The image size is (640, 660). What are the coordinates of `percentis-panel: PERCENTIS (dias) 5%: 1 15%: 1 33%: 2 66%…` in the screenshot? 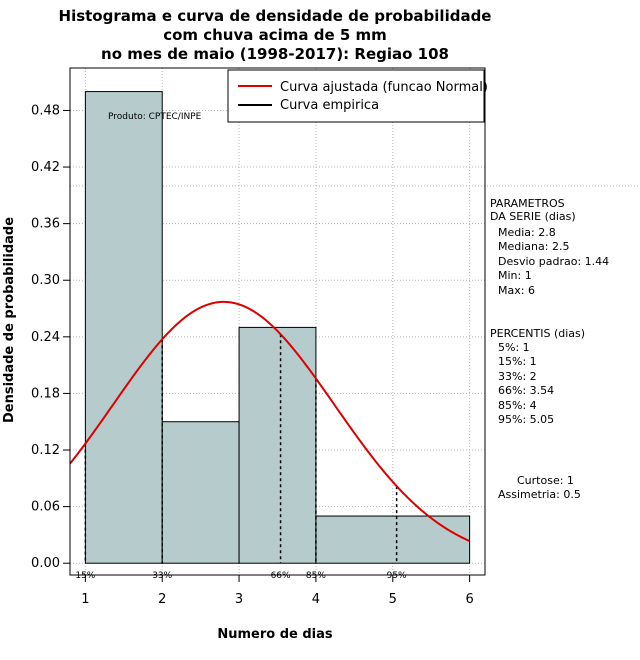 It's located at (537, 376).